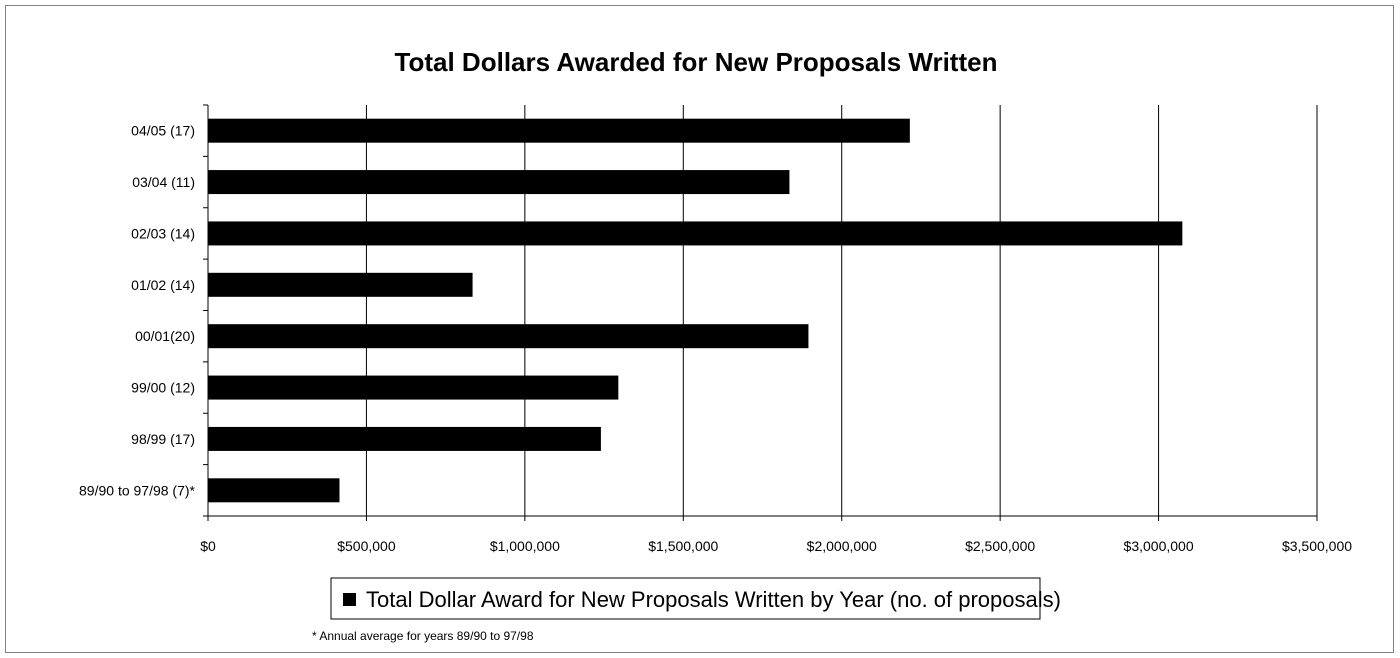 This screenshot has width=1400, height=658. Describe the element at coordinates (163, 182) in the screenshot. I see `category-label: 03/04 (11)` at that location.